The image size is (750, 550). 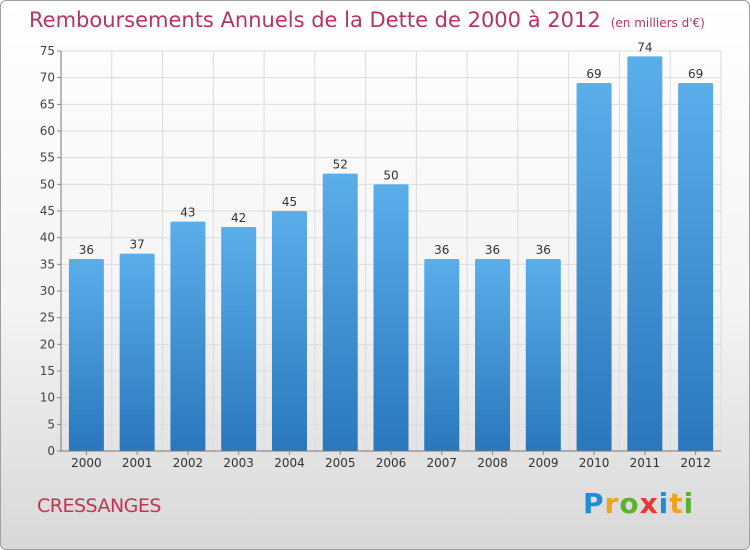 I want to click on y-tick-label: 70, so click(x=47, y=78).